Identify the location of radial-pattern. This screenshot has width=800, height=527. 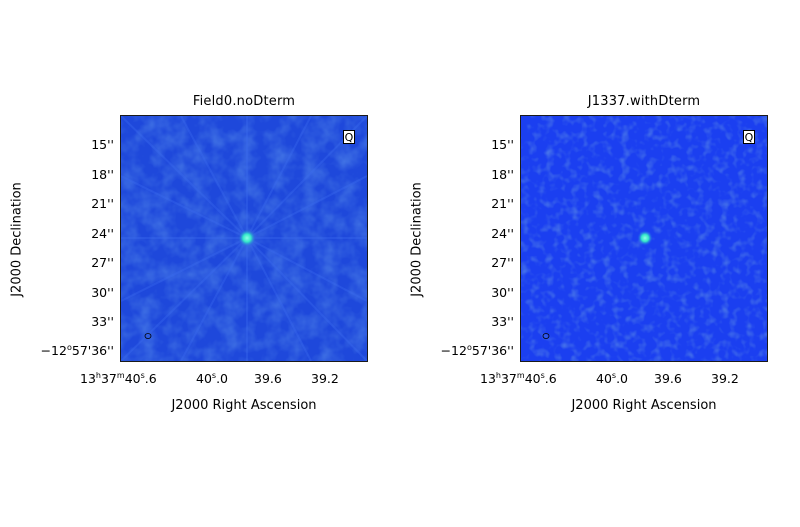
(244, 238).